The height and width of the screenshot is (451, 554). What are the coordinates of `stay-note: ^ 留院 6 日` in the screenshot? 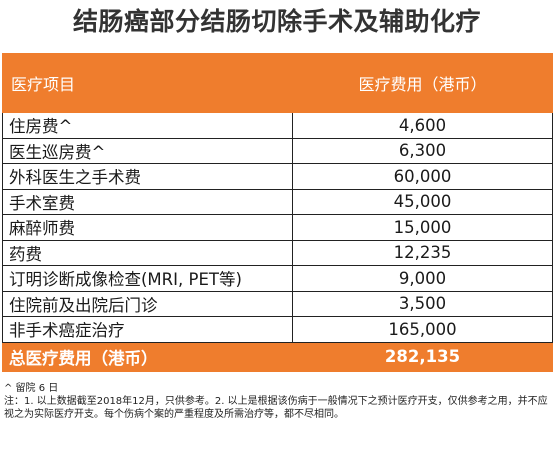 It's located at (31, 388).